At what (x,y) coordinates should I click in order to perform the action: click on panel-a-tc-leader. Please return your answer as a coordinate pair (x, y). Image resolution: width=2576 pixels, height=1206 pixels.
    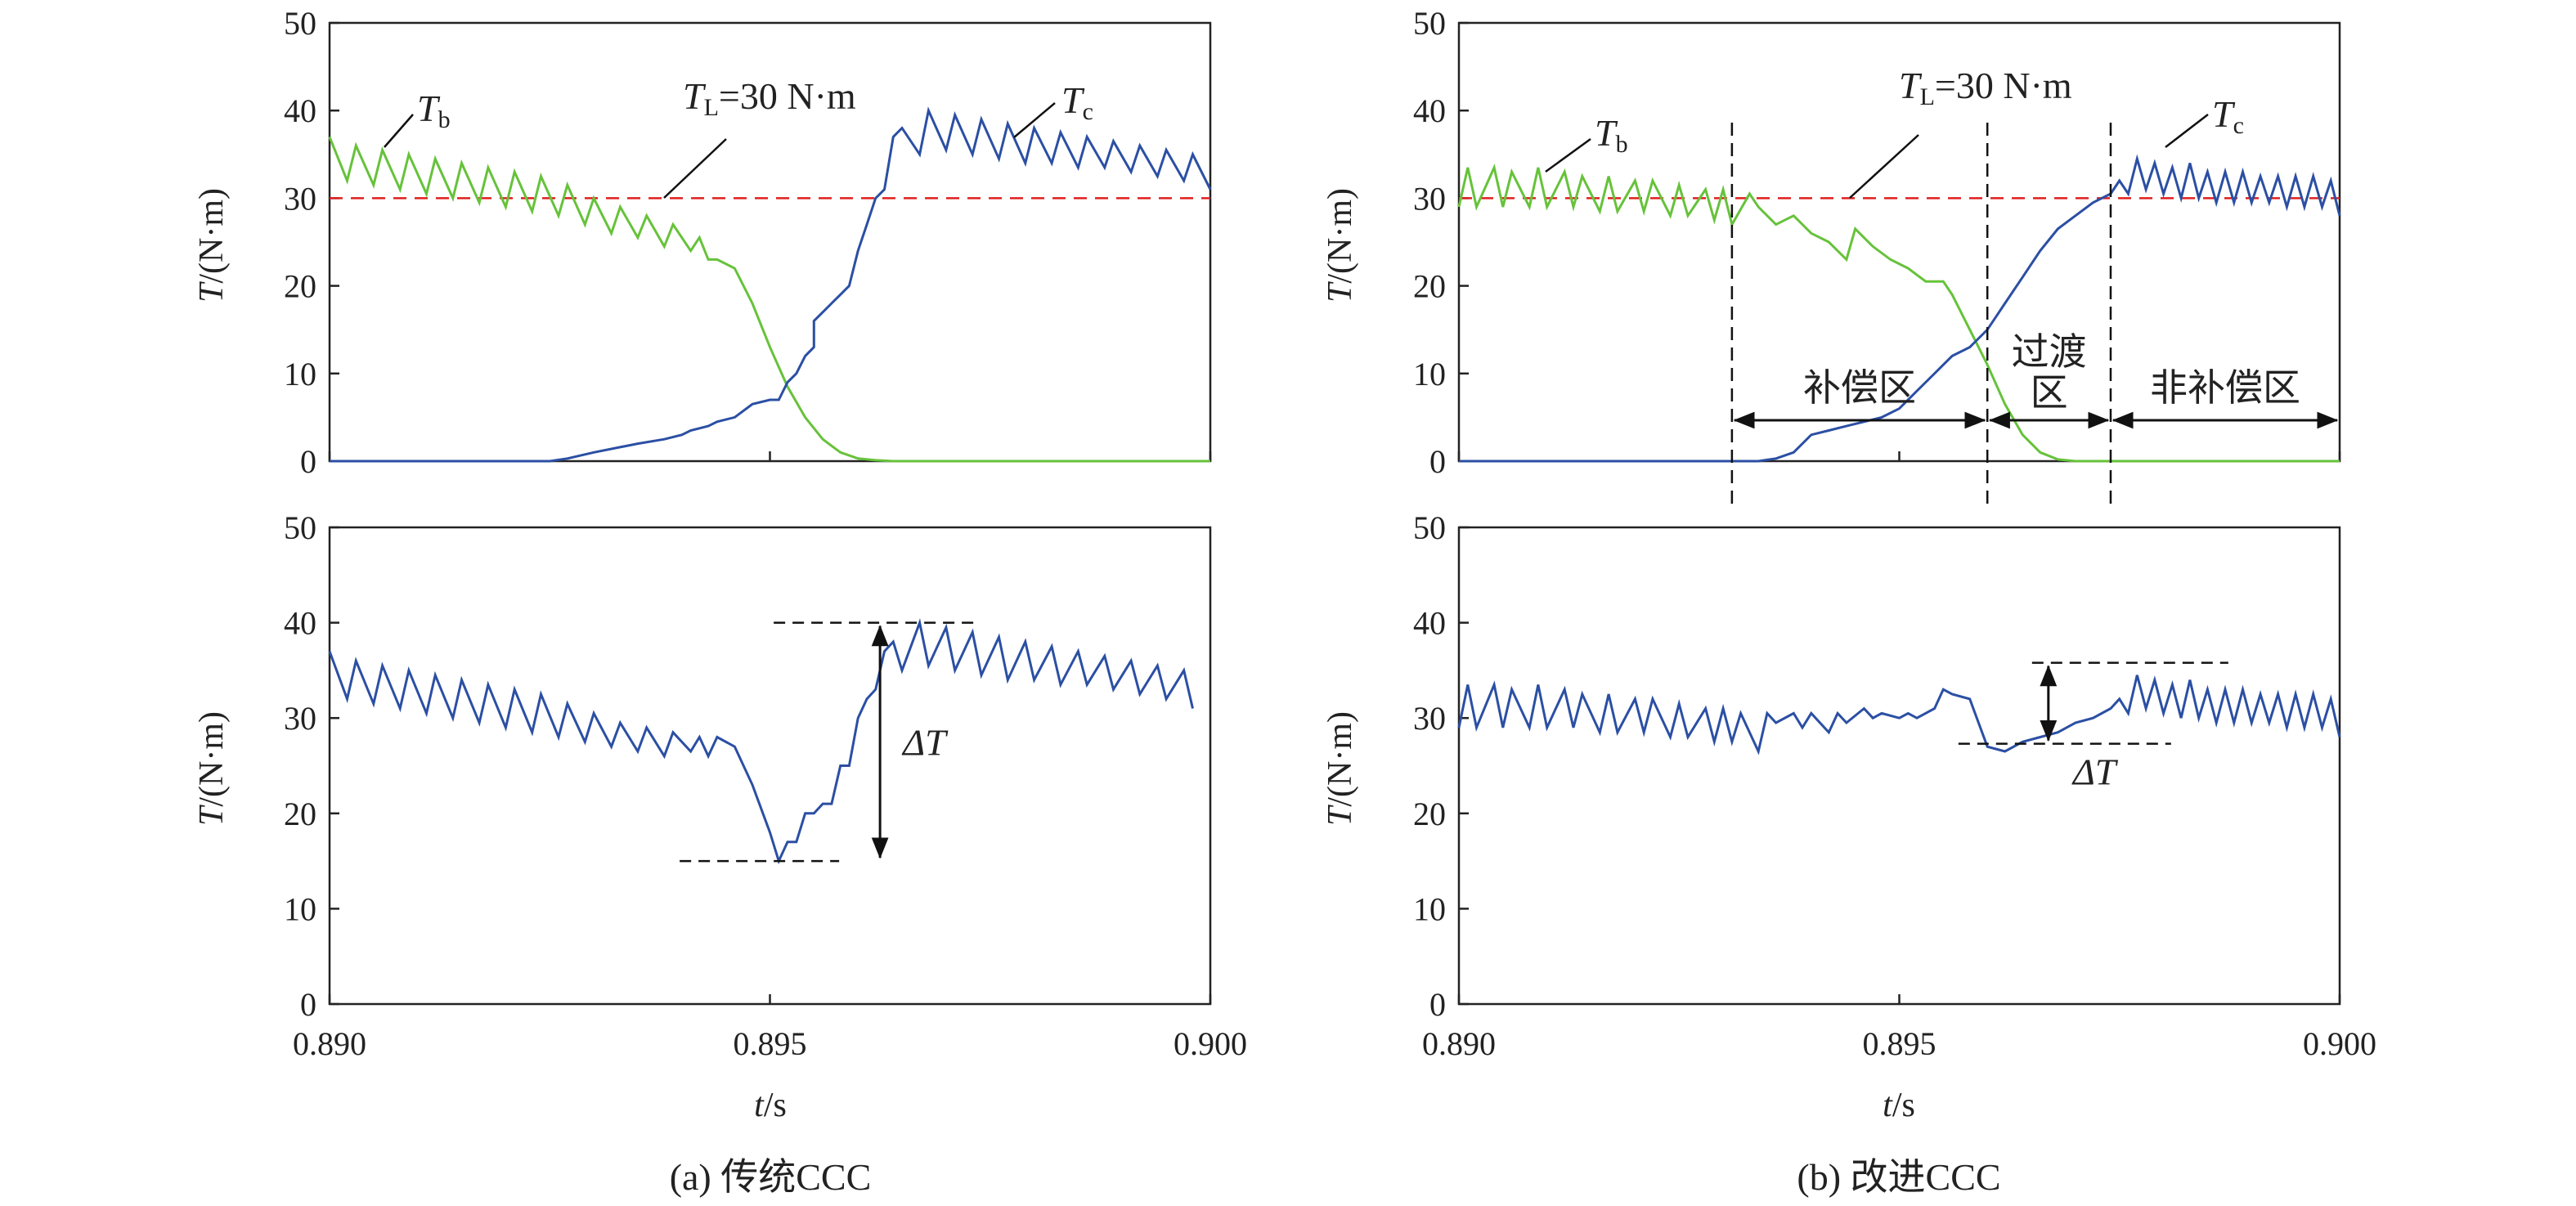
    Looking at the image, I should click on (1034, 120).